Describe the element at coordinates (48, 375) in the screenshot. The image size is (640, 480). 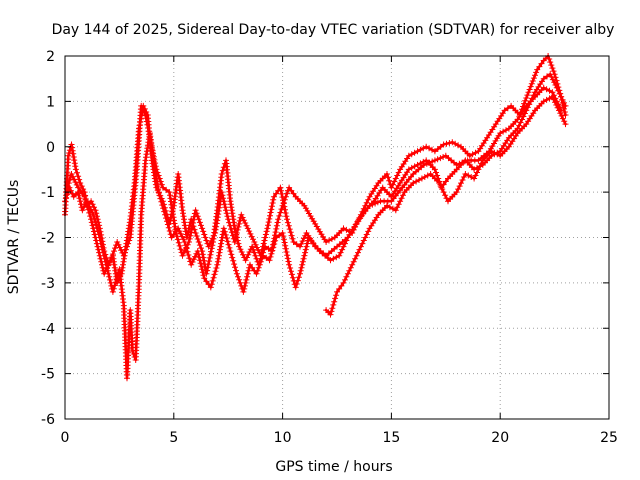
I see `y-tick-label: -5` at that location.